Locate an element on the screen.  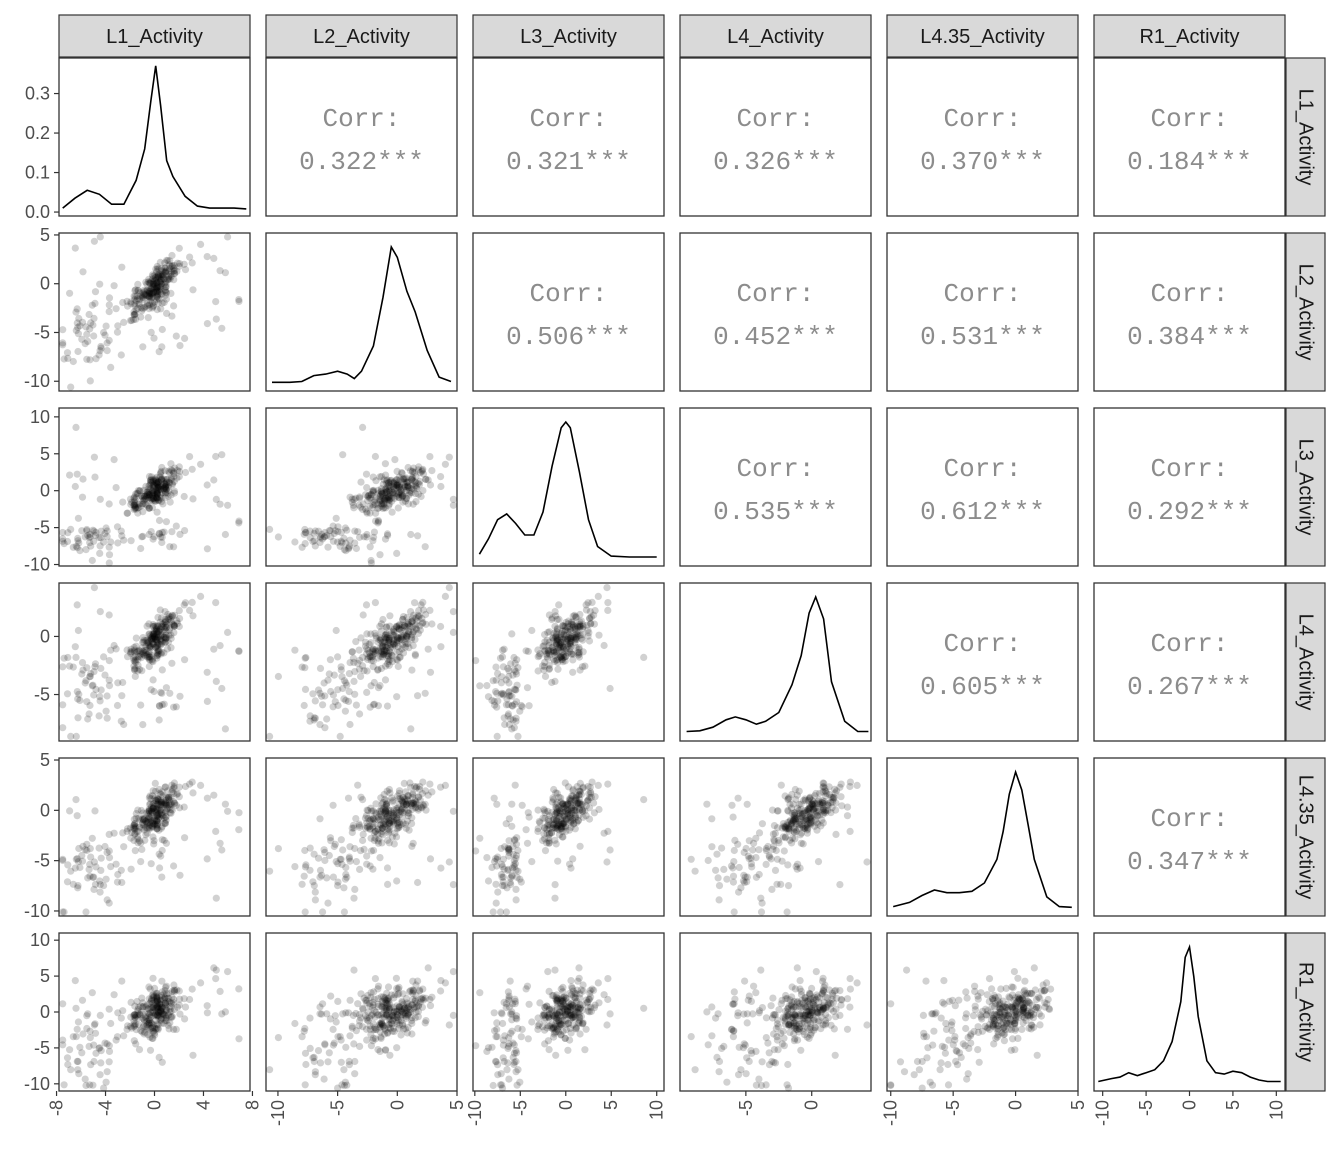
row-strip-label: L4.35_Activity is located at coordinates (1306, 837).